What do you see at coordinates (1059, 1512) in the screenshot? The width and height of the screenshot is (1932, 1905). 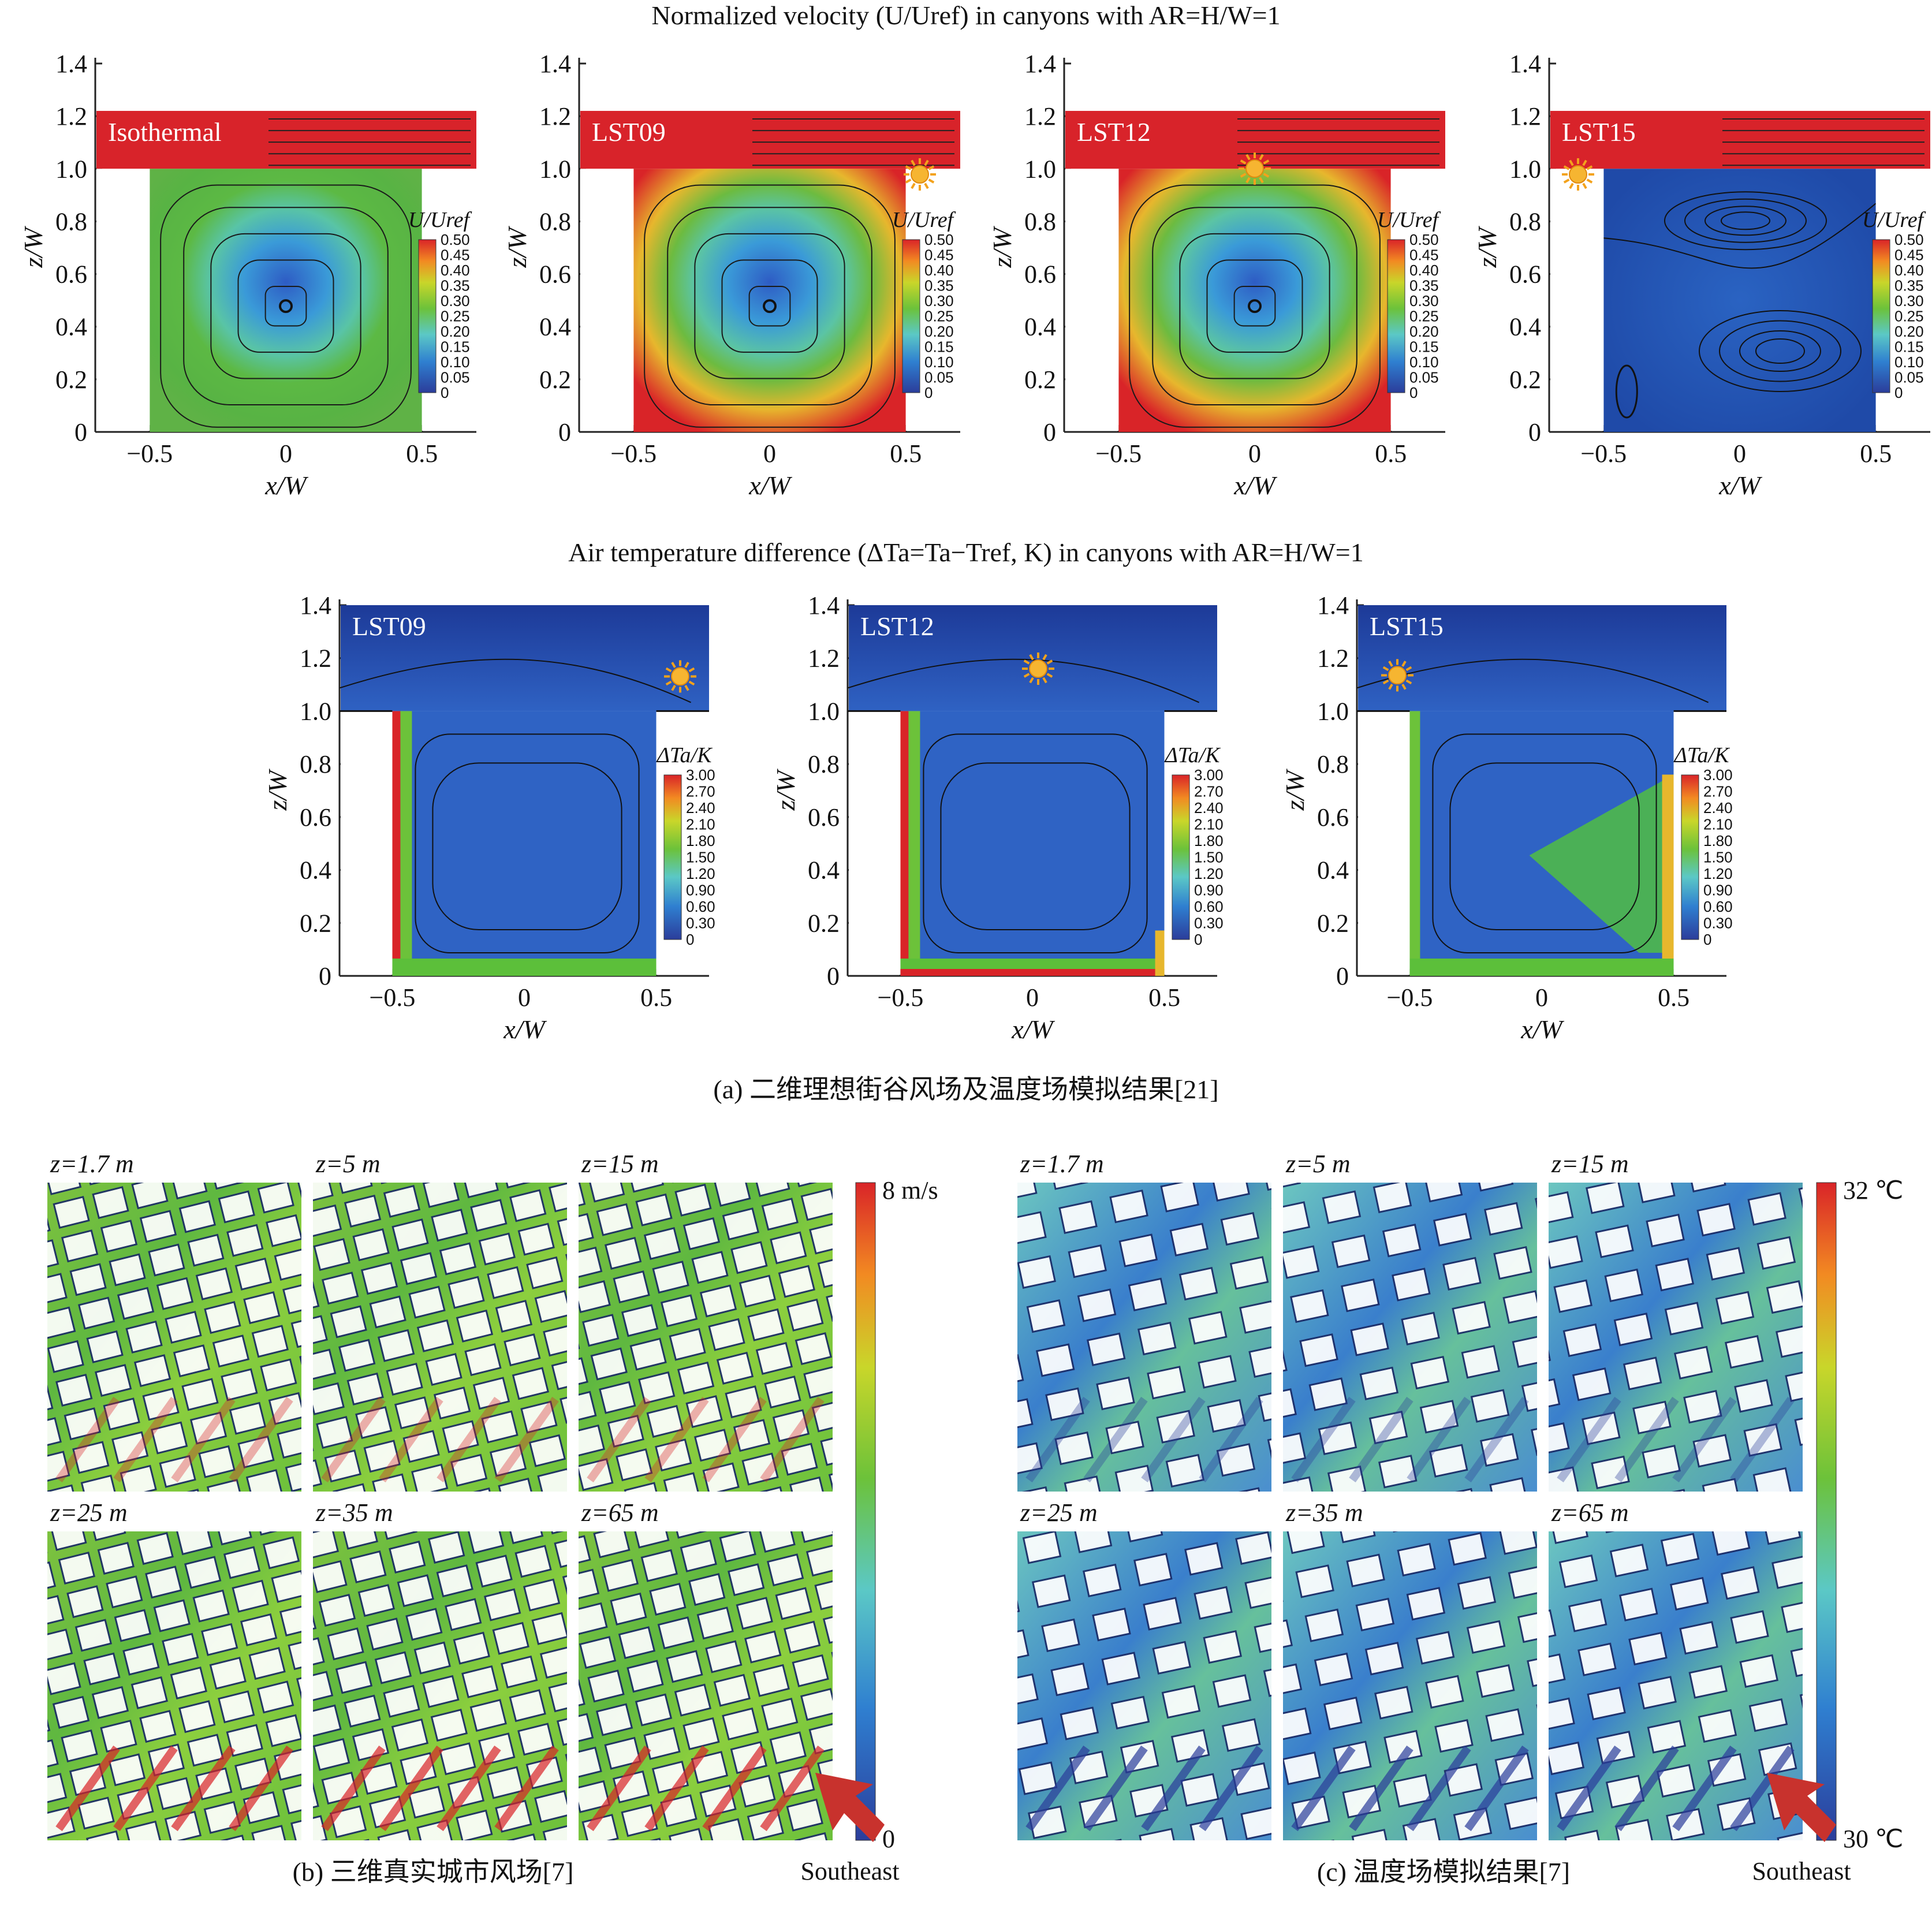 I see `temp-height-label: z=25 m` at bounding box center [1059, 1512].